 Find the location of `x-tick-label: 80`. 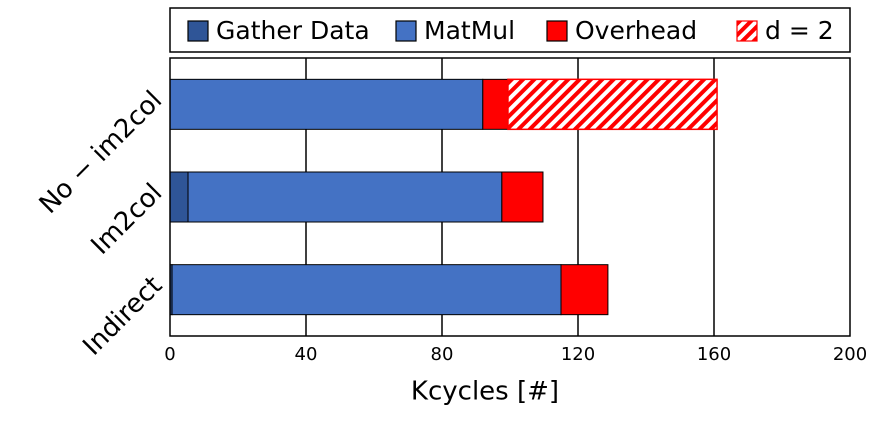

x-tick-label: 80 is located at coordinates (442, 354).